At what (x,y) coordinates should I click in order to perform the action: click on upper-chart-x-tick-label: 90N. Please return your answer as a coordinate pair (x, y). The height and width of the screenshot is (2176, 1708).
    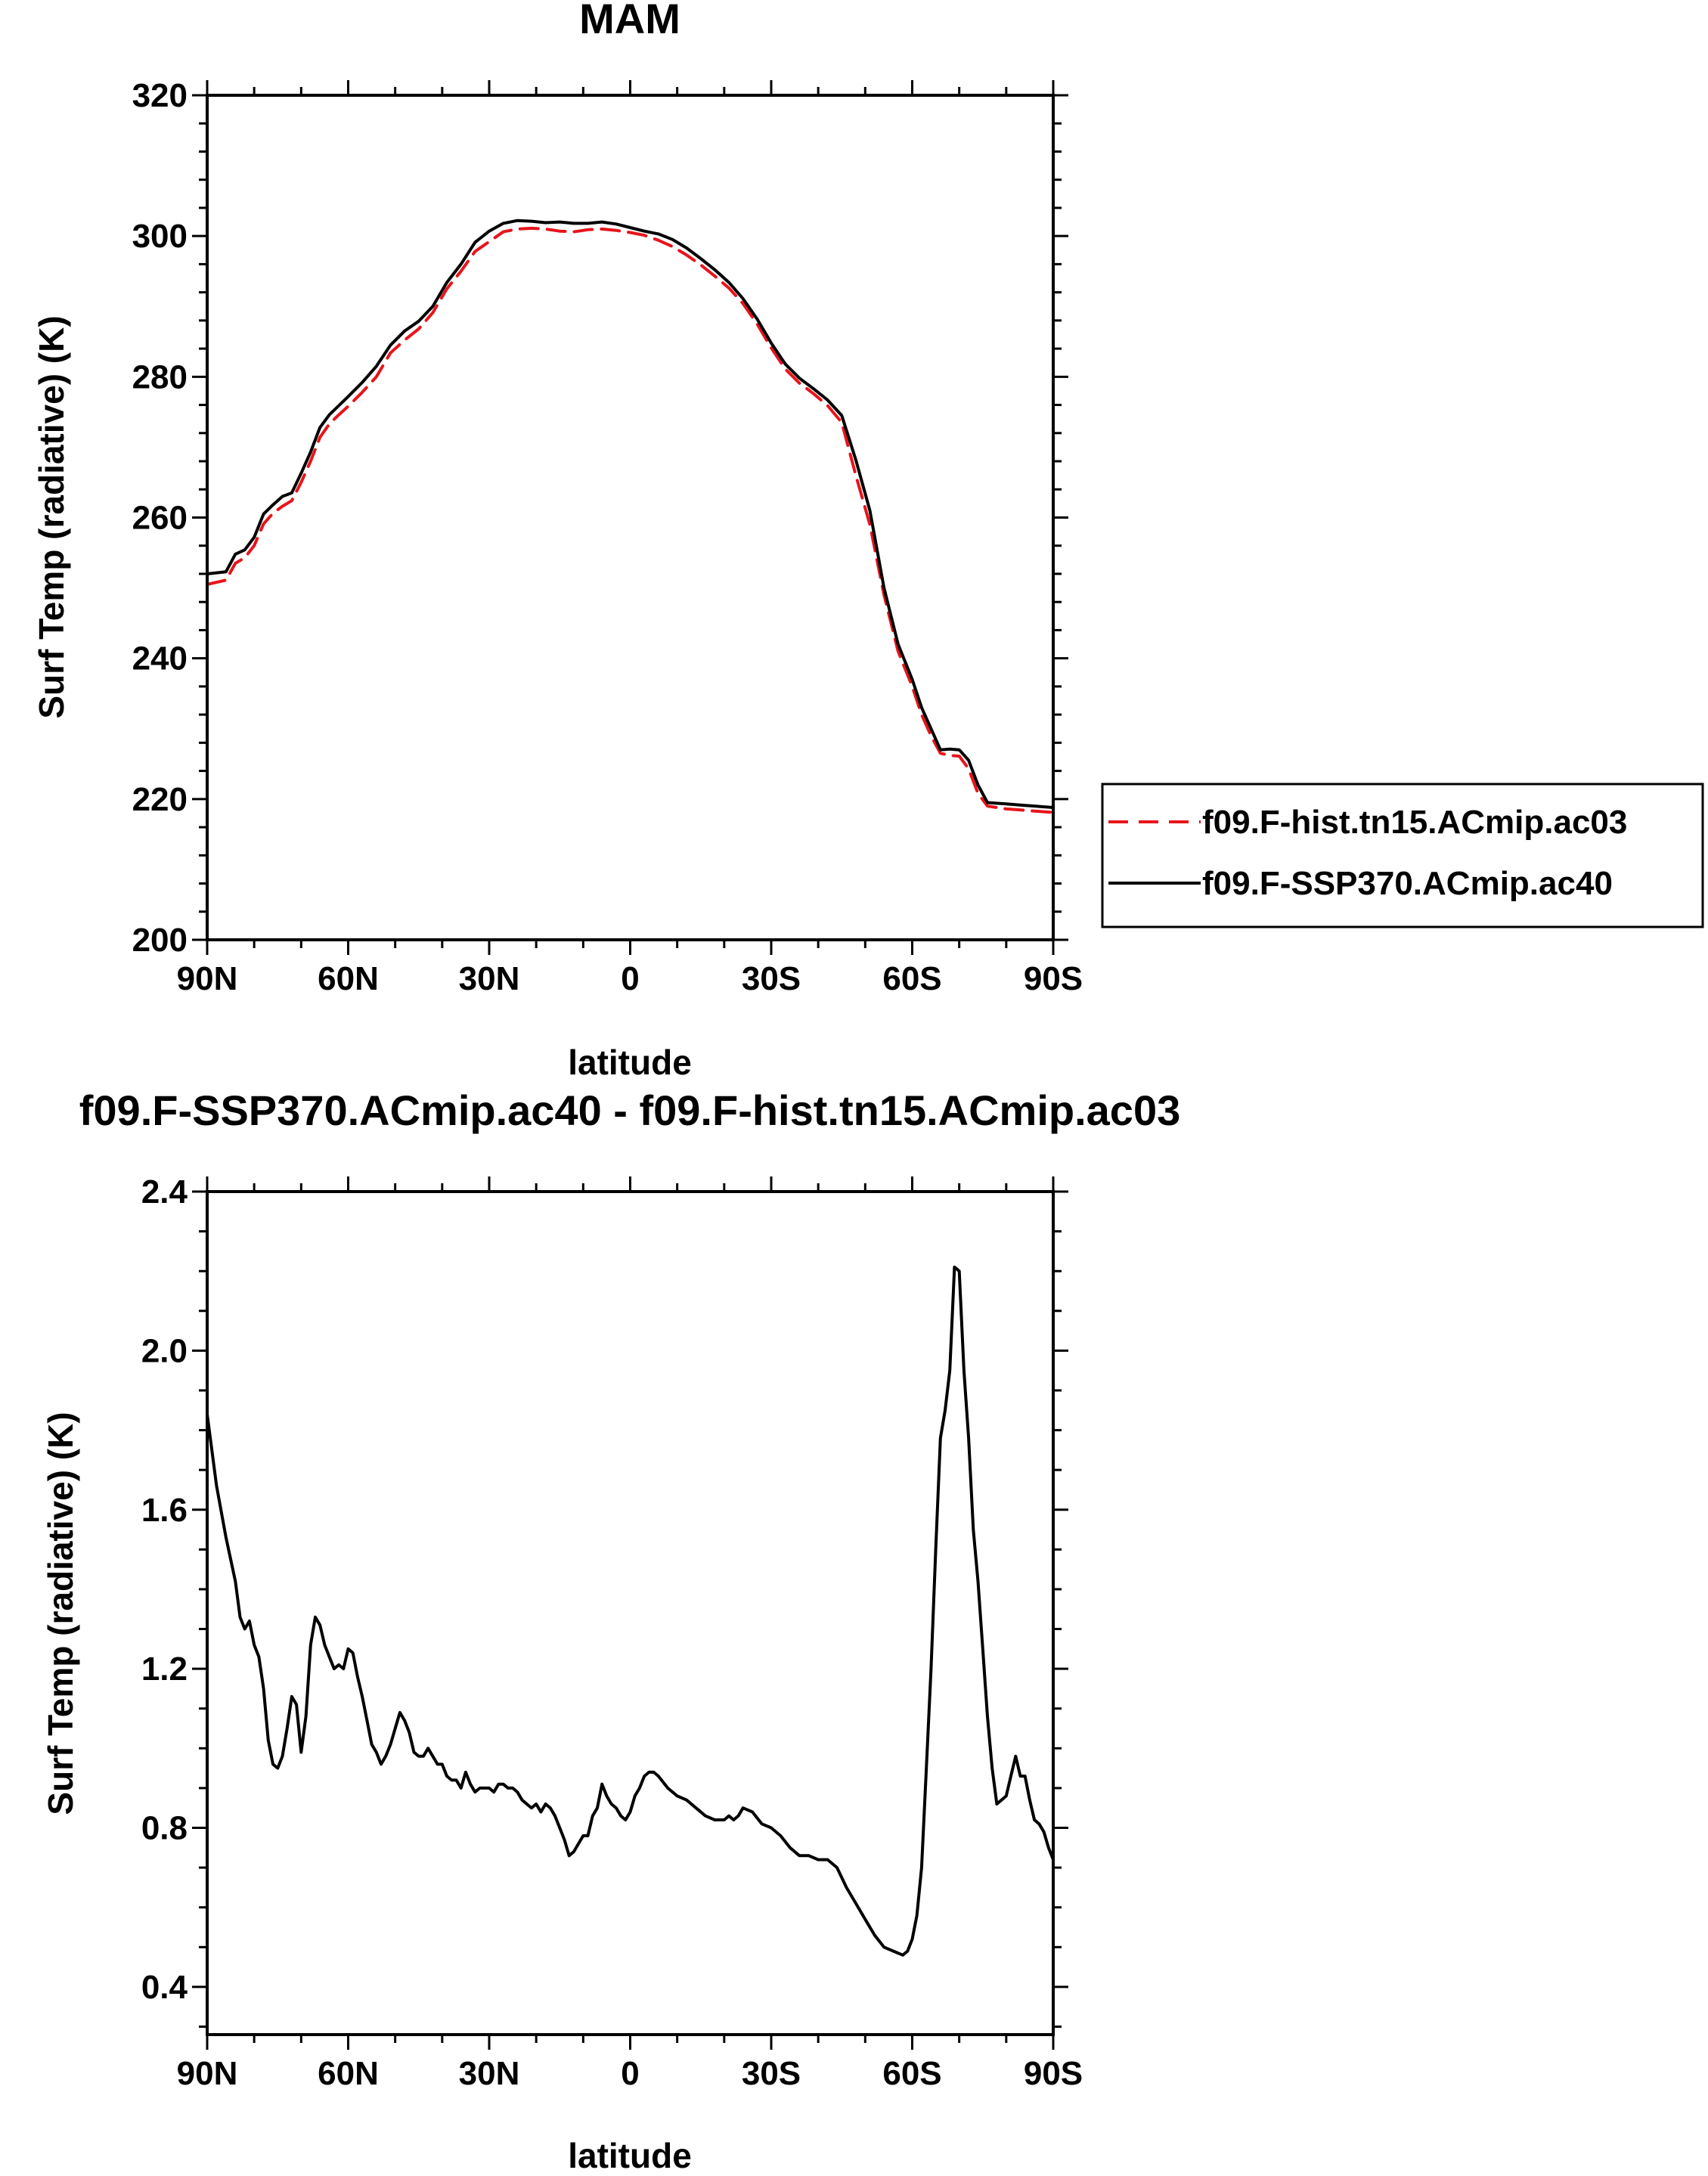
    Looking at the image, I should click on (207, 978).